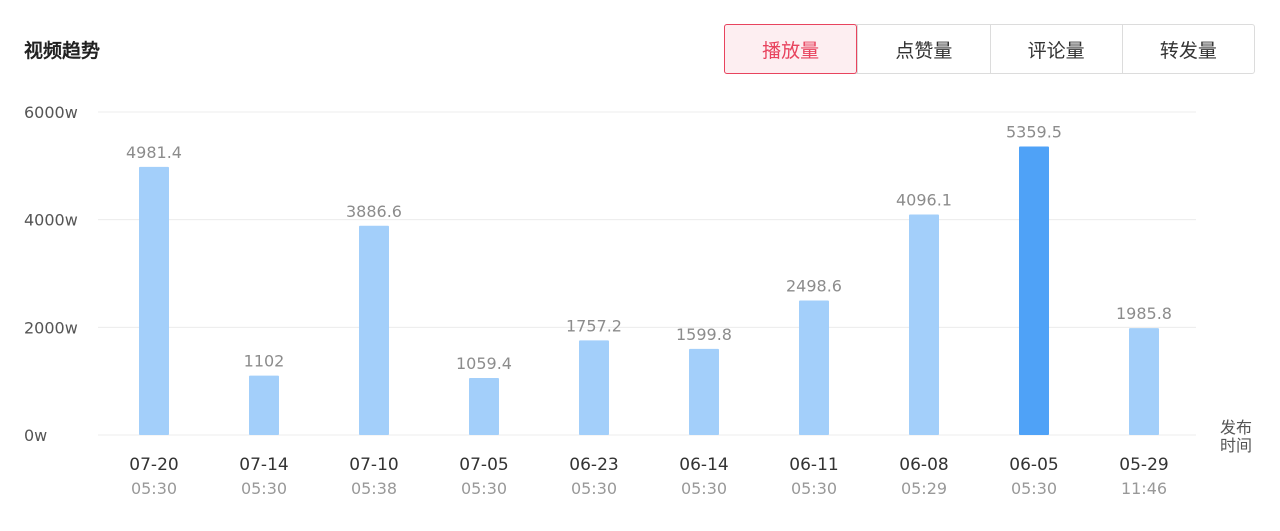 This screenshot has height=531, width=1280. Describe the element at coordinates (1236, 445) in the screenshot. I see `x-axis-label-line2: 时间` at that location.